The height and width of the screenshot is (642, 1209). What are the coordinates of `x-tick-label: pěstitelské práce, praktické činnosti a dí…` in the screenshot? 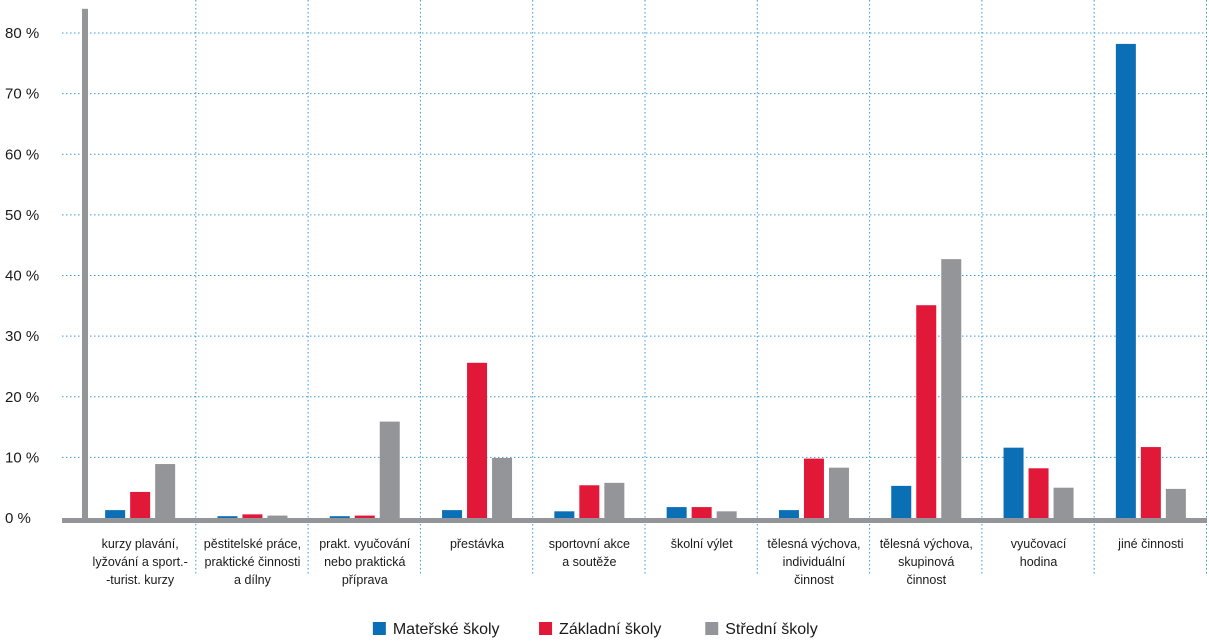 It's located at (252, 562).